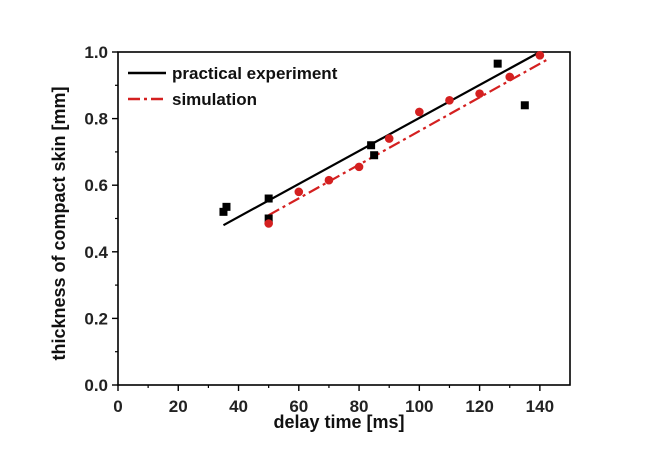 The width and height of the screenshot is (660, 463). What do you see at coordinates (96, 252) in the screenshot?
I see `y-tick-label: 0.4` at bounding box center [96, 252].